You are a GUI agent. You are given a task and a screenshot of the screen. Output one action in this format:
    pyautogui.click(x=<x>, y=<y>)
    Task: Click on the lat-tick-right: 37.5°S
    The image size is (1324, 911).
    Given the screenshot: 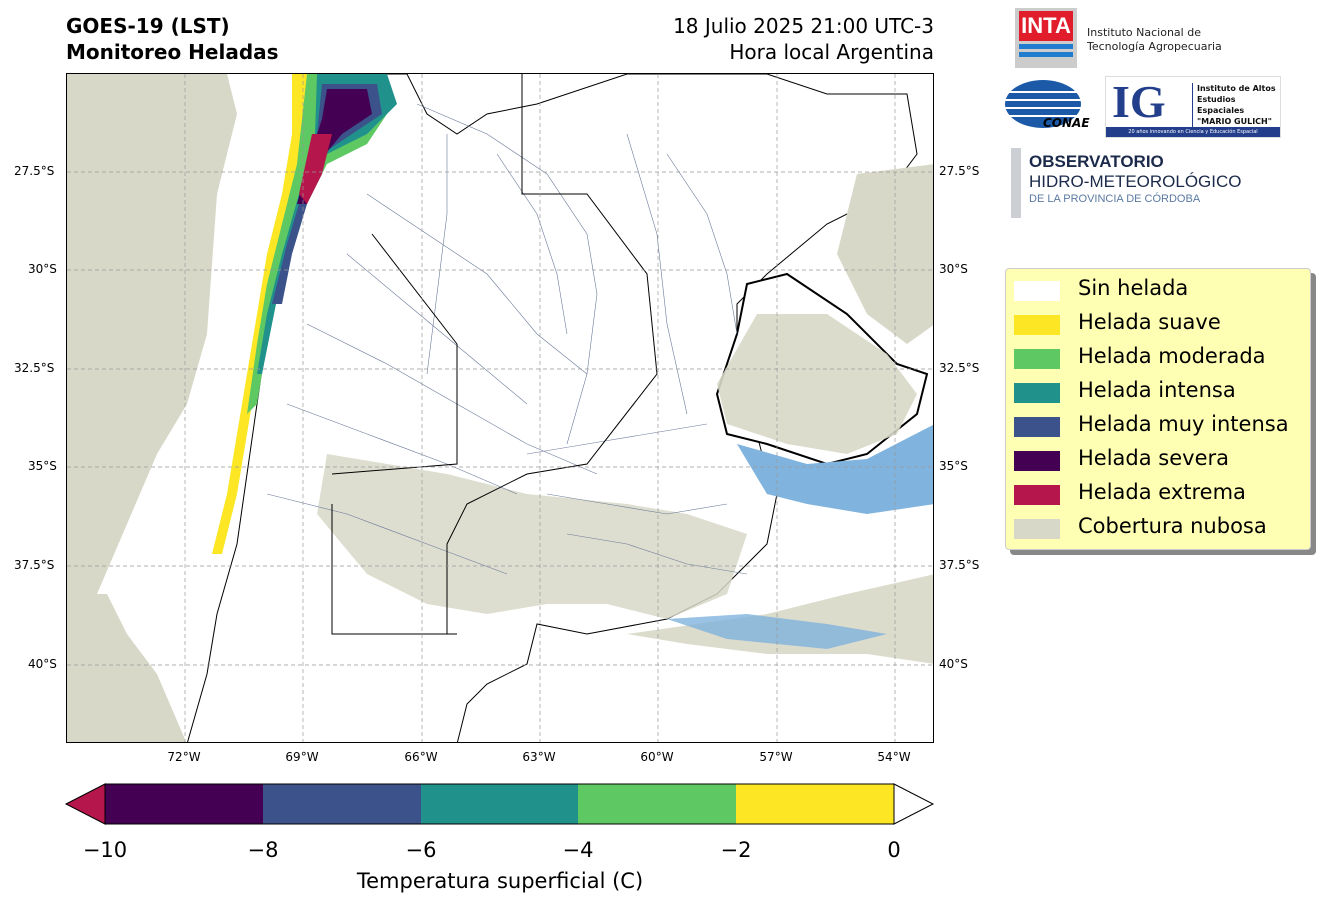 What is the action you would take?
    pyautogui.click(x=959, y=565)
    